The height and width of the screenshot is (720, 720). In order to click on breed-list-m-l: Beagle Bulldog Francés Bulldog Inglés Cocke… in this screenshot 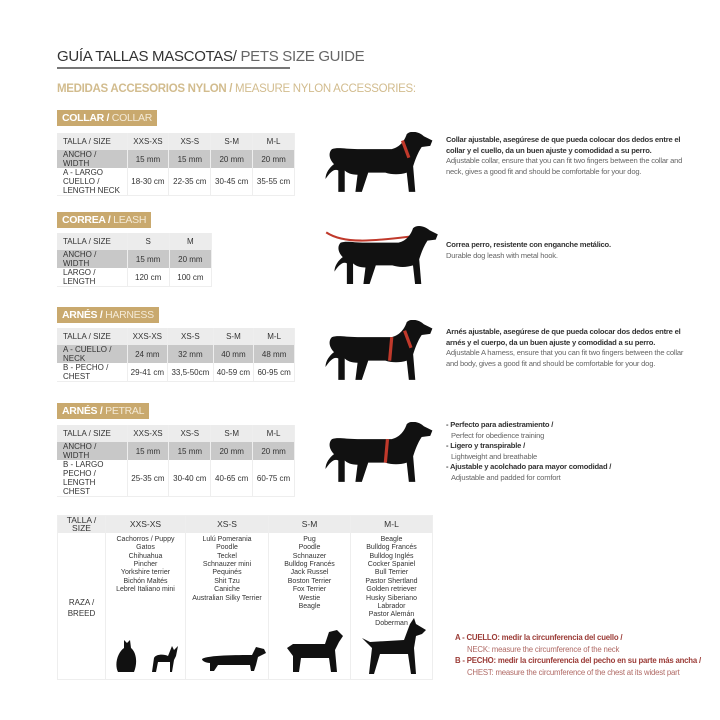, I will do `click(391, 606)`.